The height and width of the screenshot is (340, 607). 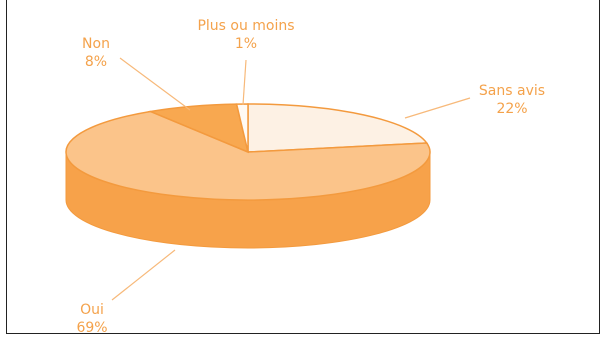 I want to click on label-oui-name: Oui, so click(x=92, y=310).